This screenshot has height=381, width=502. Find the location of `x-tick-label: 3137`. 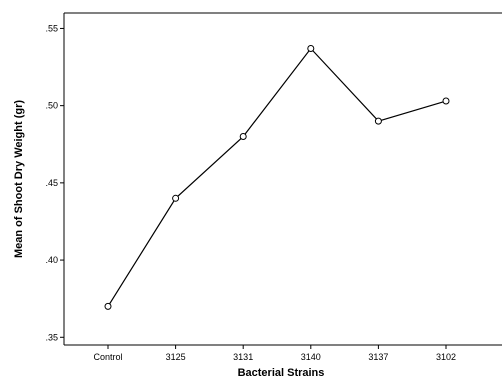

x-tick-label: 3137 is located at coordinates (378, 357).